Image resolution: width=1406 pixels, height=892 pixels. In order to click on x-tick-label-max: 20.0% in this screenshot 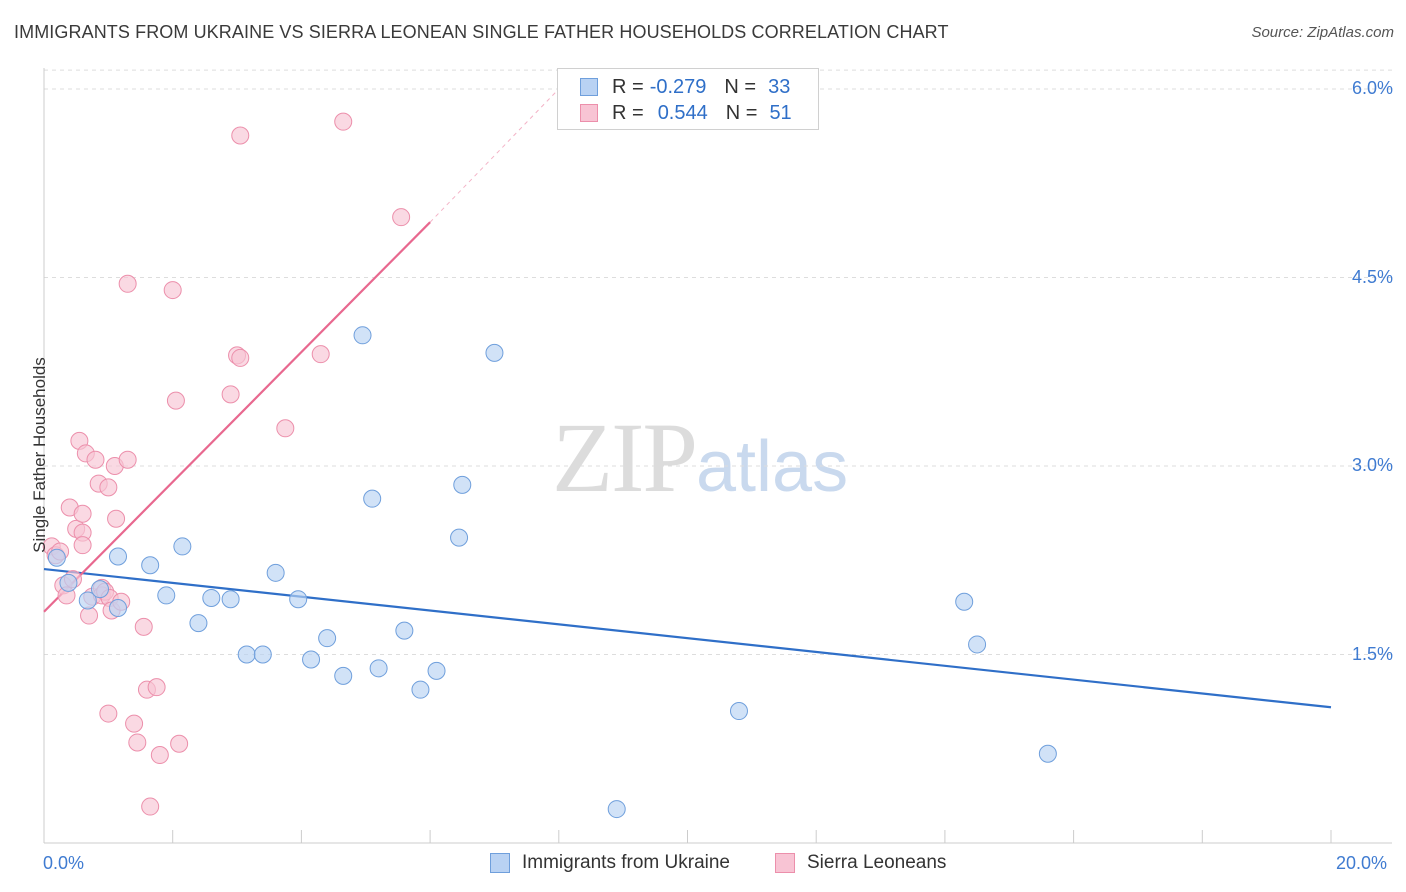, I will do `click(1362, 863)`.